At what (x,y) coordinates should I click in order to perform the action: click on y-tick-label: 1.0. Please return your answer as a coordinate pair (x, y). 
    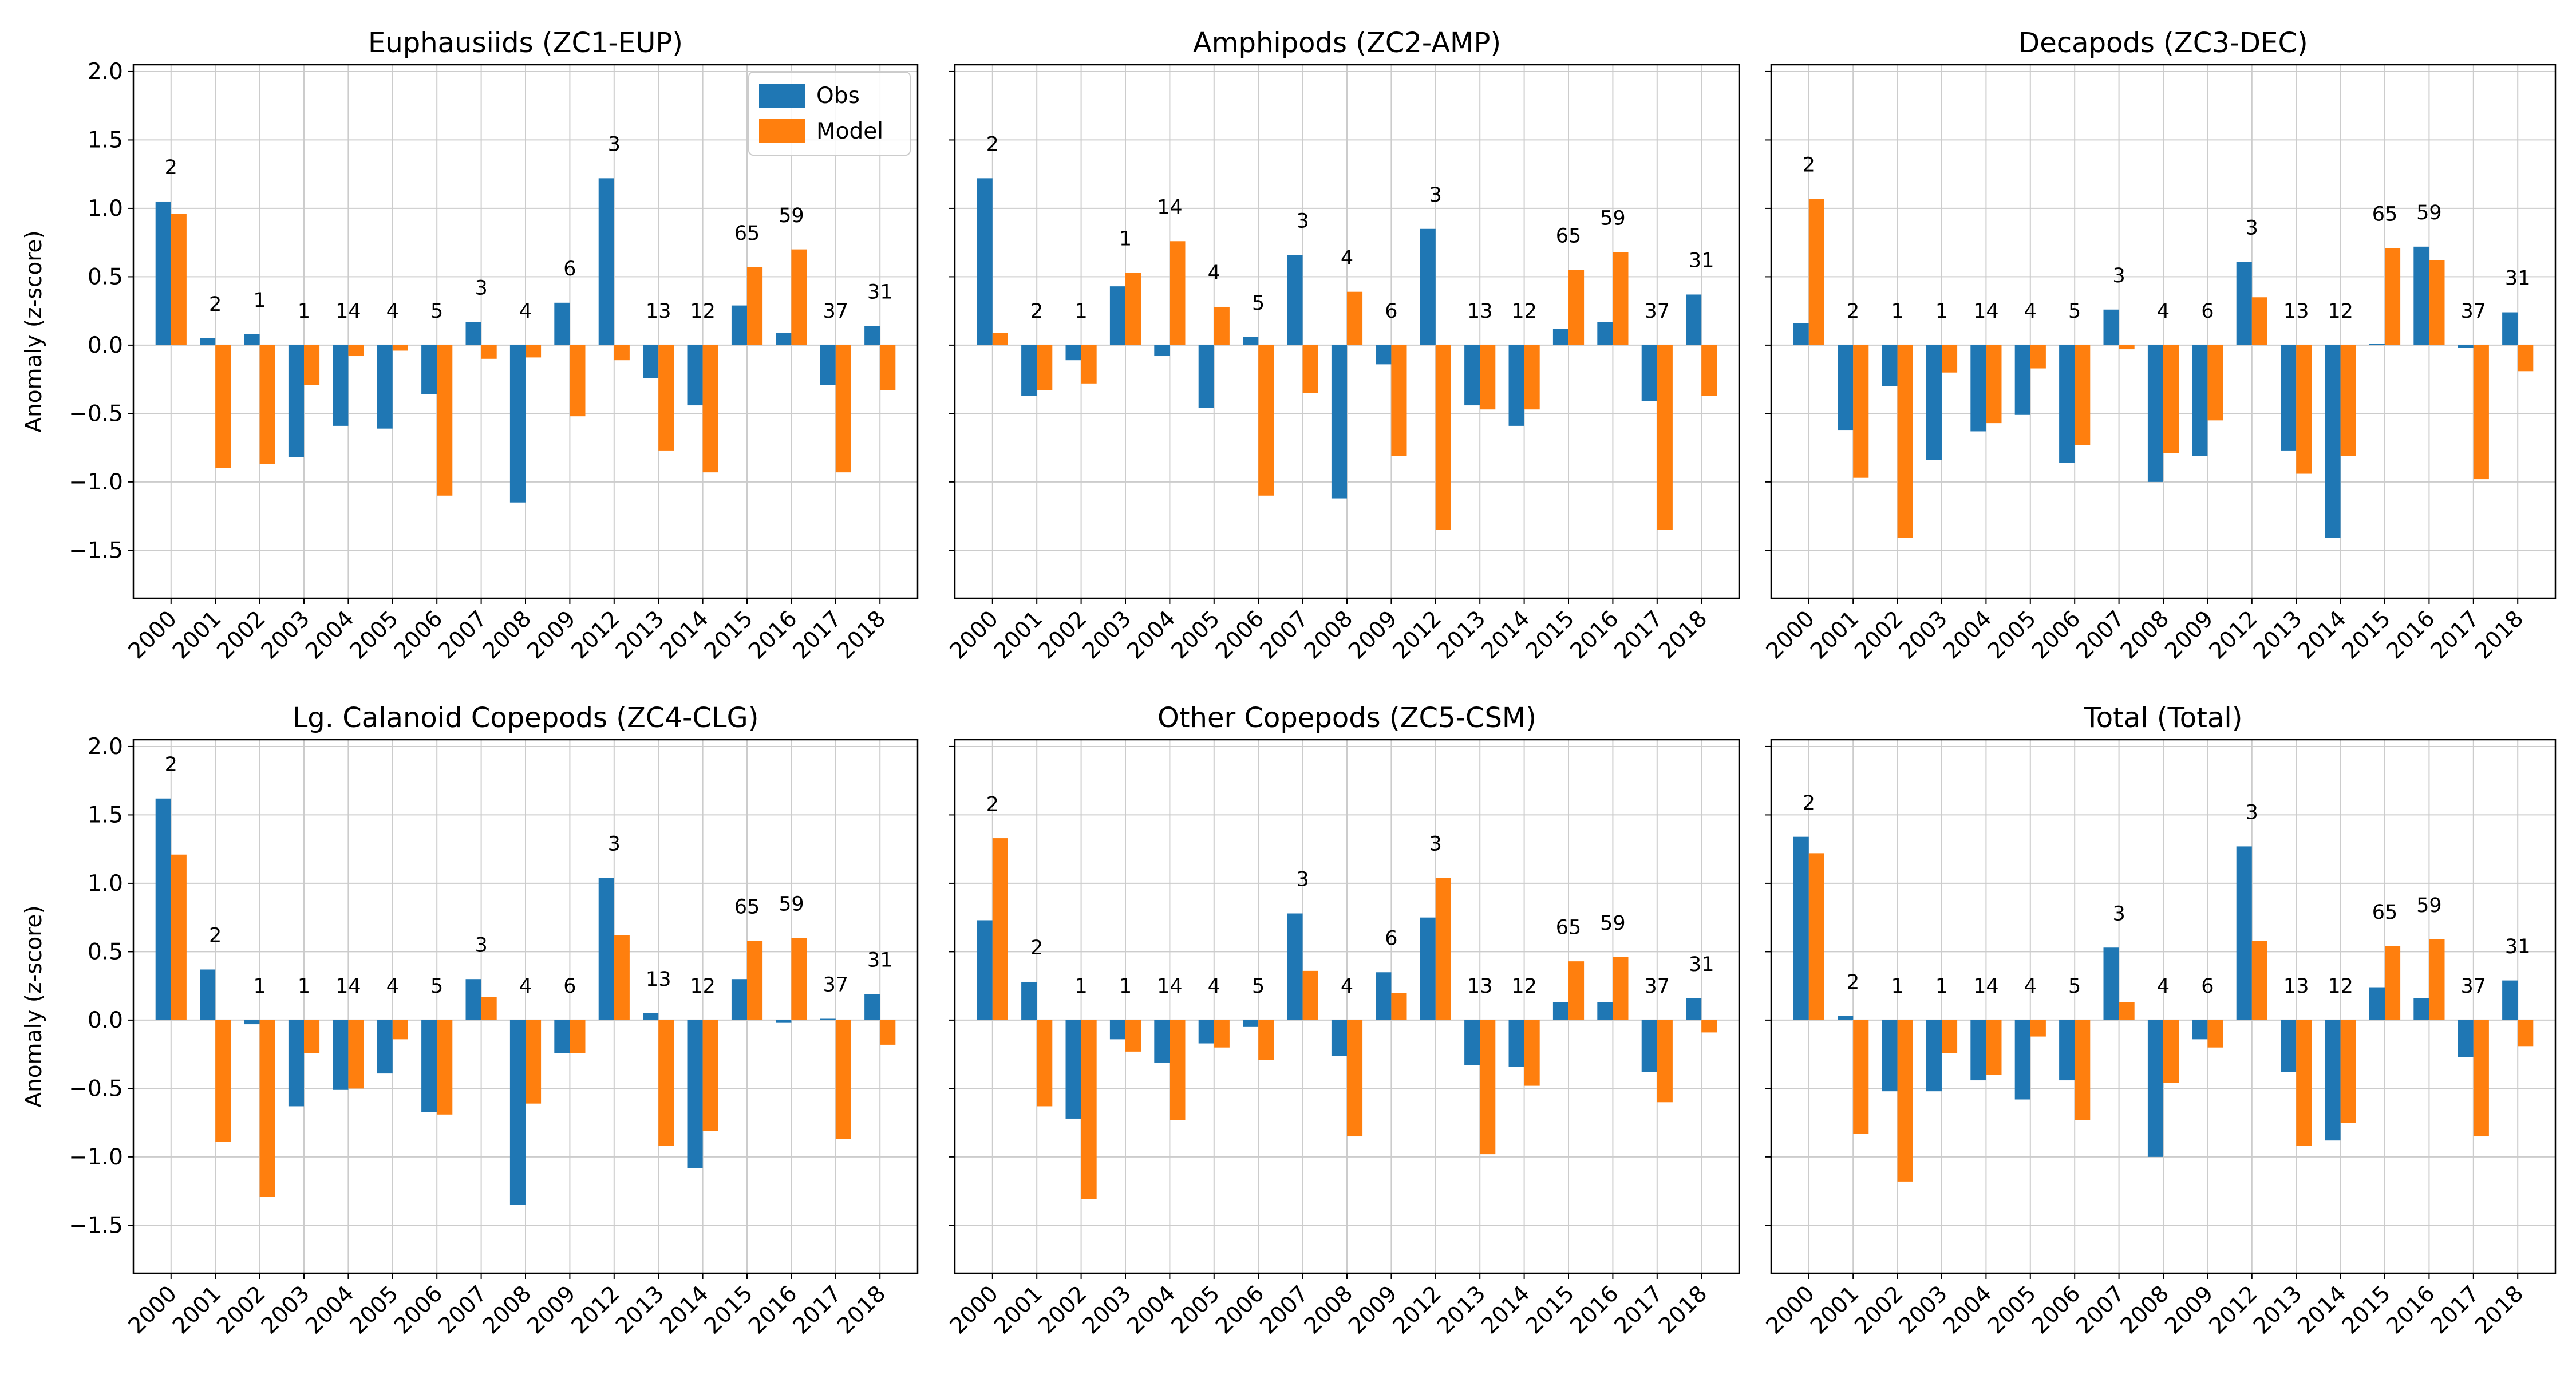
    Looking at the image, I should click on (105, 884).